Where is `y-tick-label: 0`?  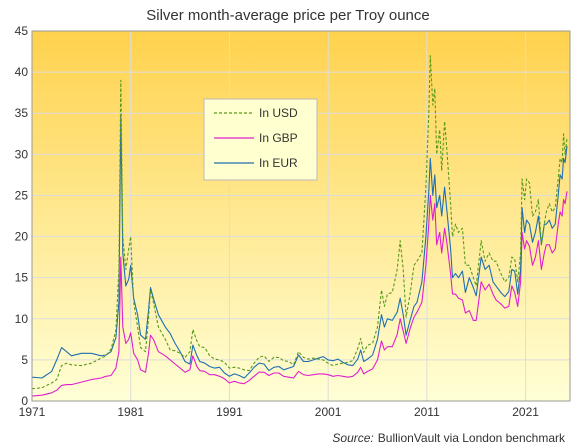
y-tick-label: 0 is located at coordinates (24, 401).